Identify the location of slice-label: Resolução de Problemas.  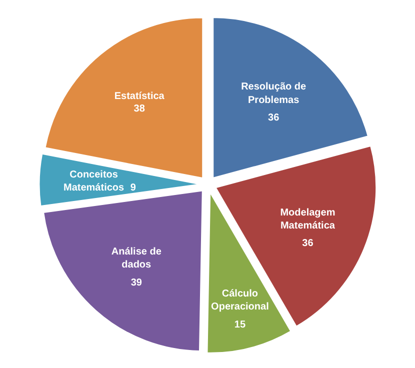
(274, 94).